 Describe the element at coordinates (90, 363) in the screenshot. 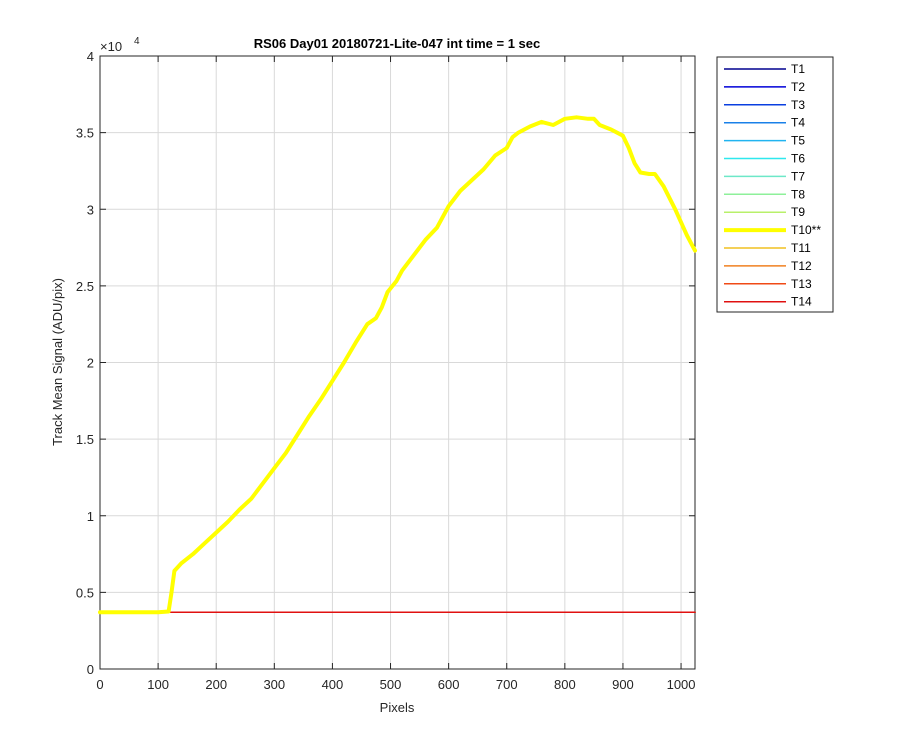

I see `y-tick-label: 2` at that location.